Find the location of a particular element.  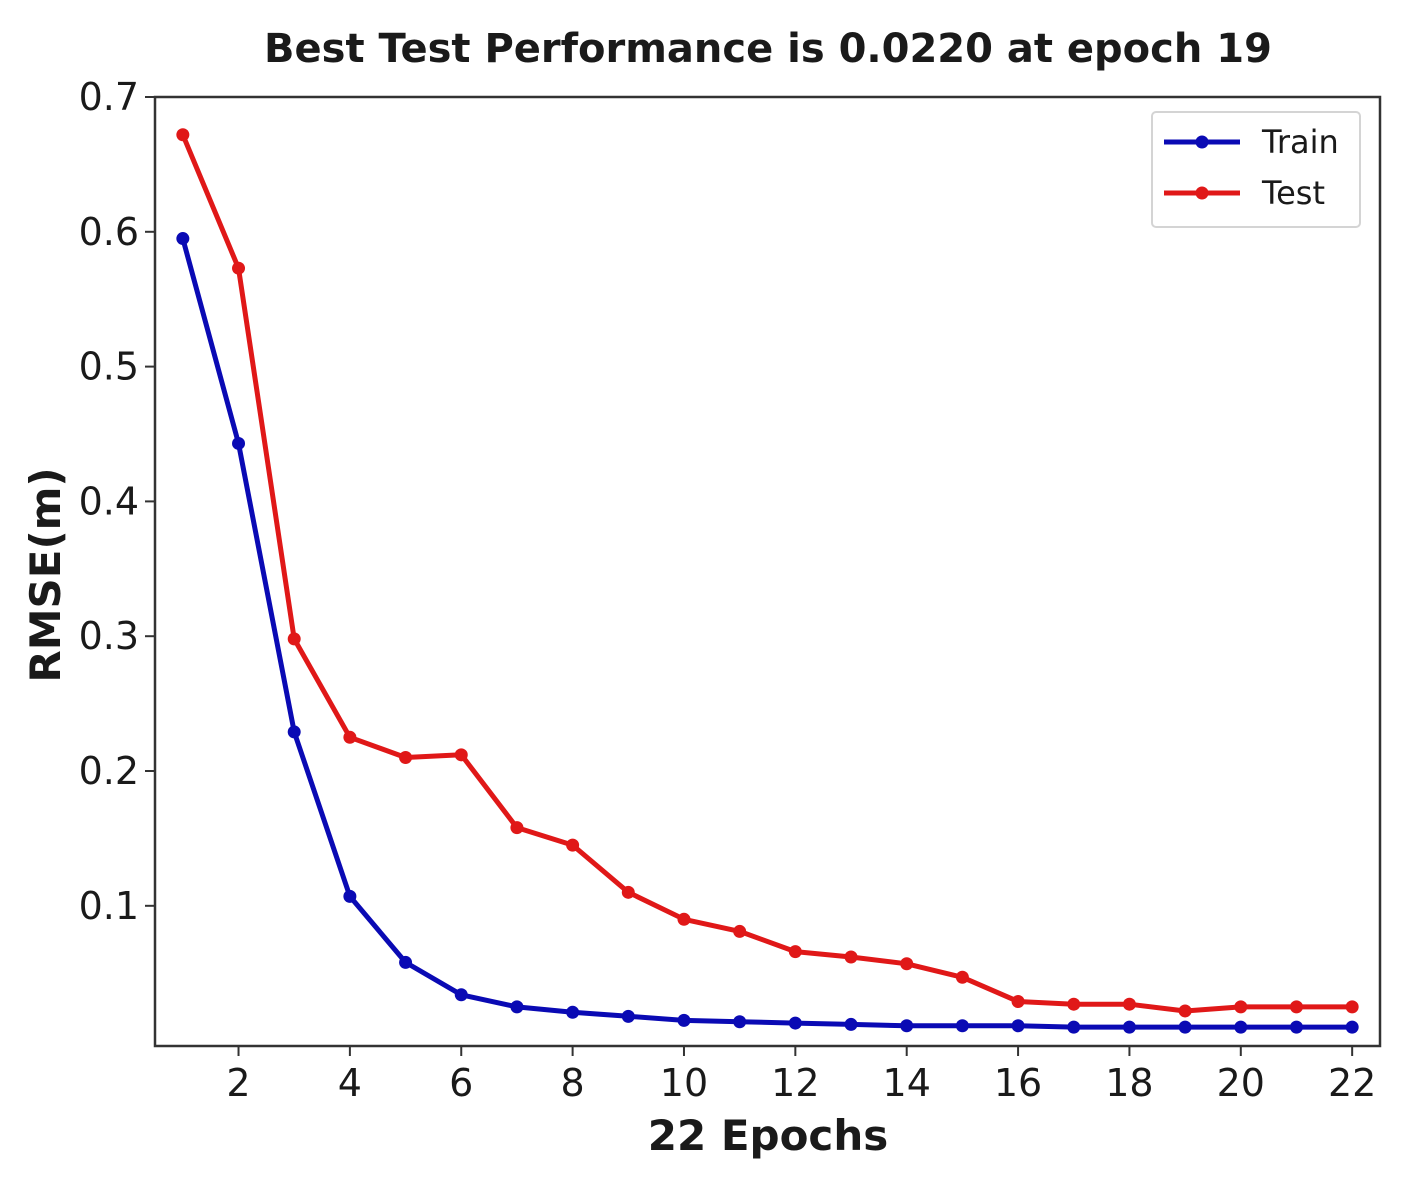

y-tick-label: 0.2 is located at coordinates (109, 771).